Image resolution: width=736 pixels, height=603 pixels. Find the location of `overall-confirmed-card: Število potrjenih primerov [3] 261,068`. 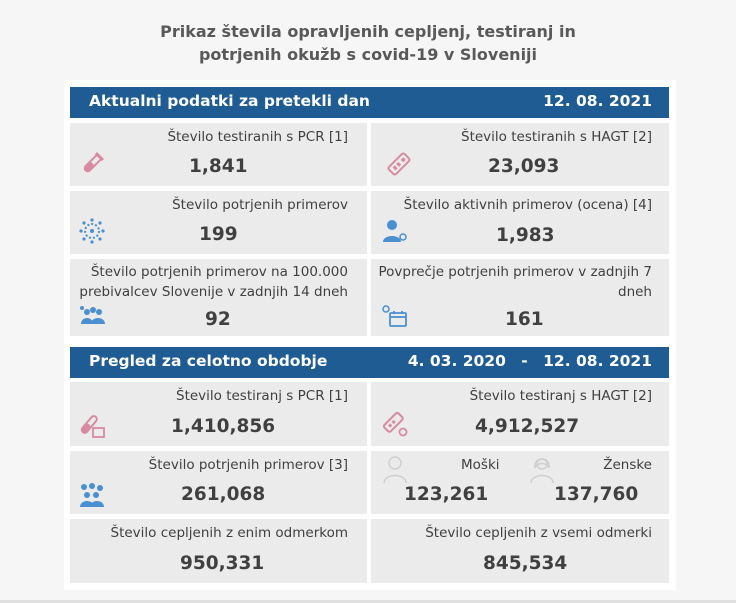

overall-confirmed-card: Število potrjenih primerov [3] 261,068 is located at coordinates (218, 482).